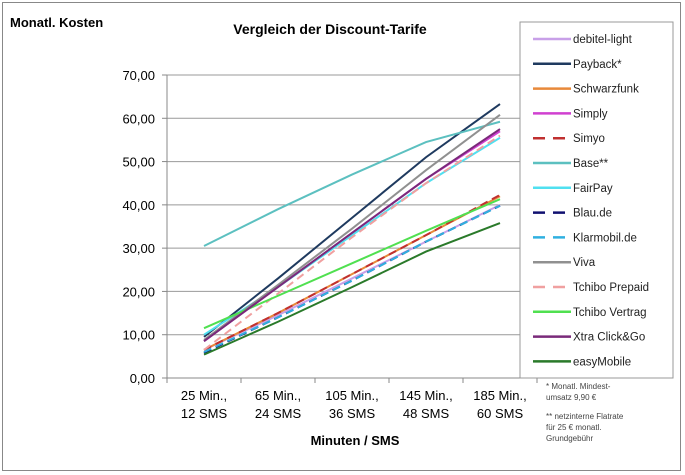 The image size is (685, 475). What do you see at coordinates (425, 395) in the screenshot?
I see `x-tick-label: 145 Min.,` at bounding box center [425, 395].